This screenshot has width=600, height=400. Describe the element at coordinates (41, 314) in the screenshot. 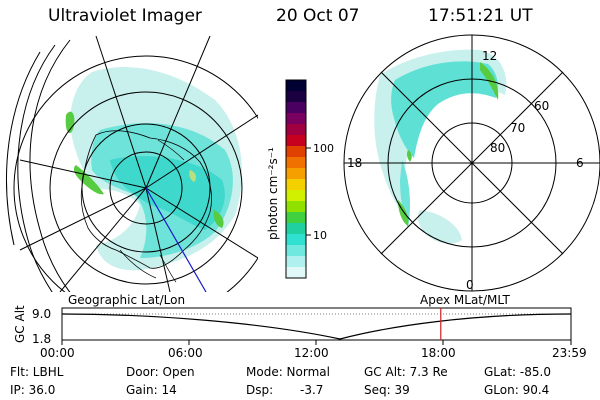

I see `ytick-9: 9.0` at that location.